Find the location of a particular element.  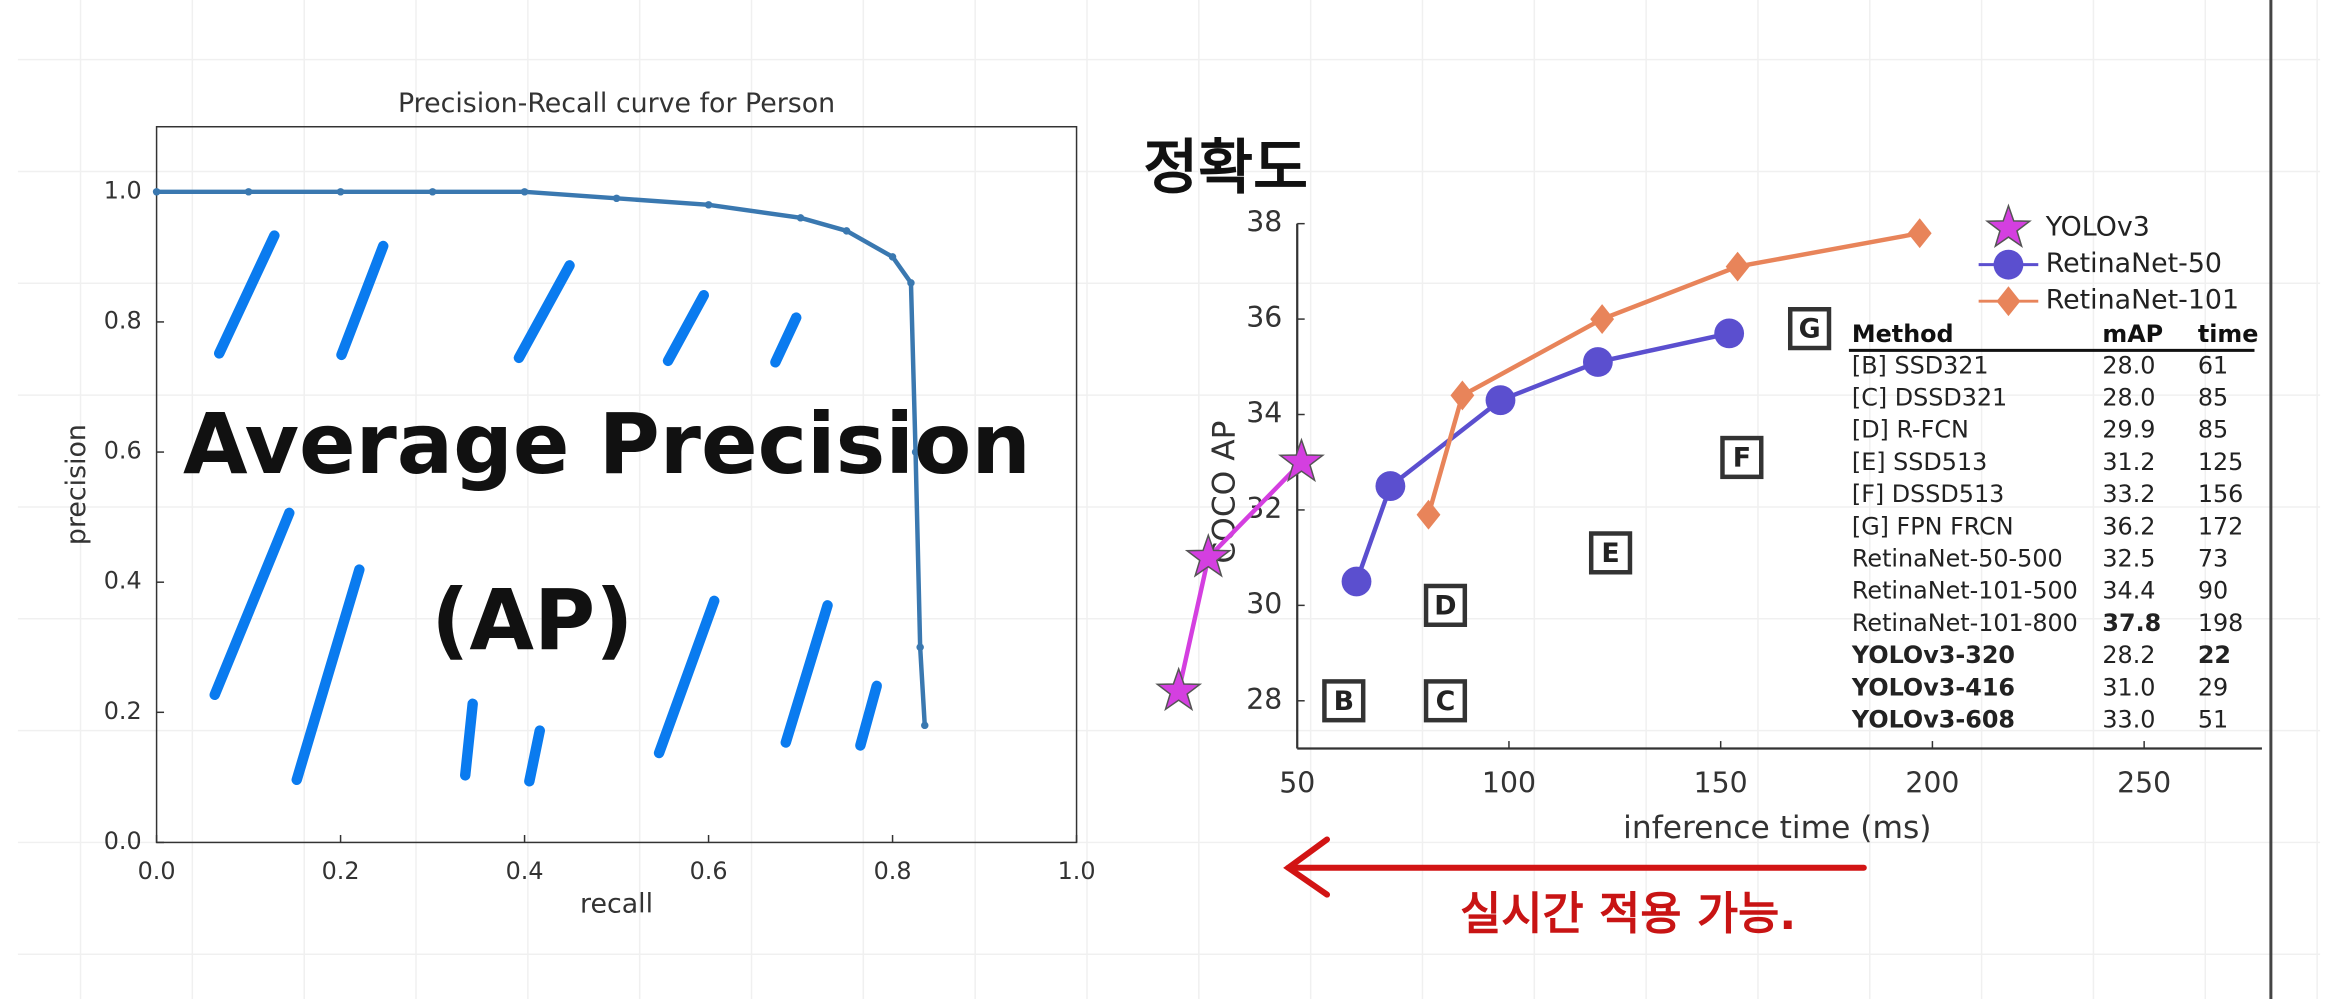

legend-label: RetinaNet-101 is located at coordinates (2142, 300).